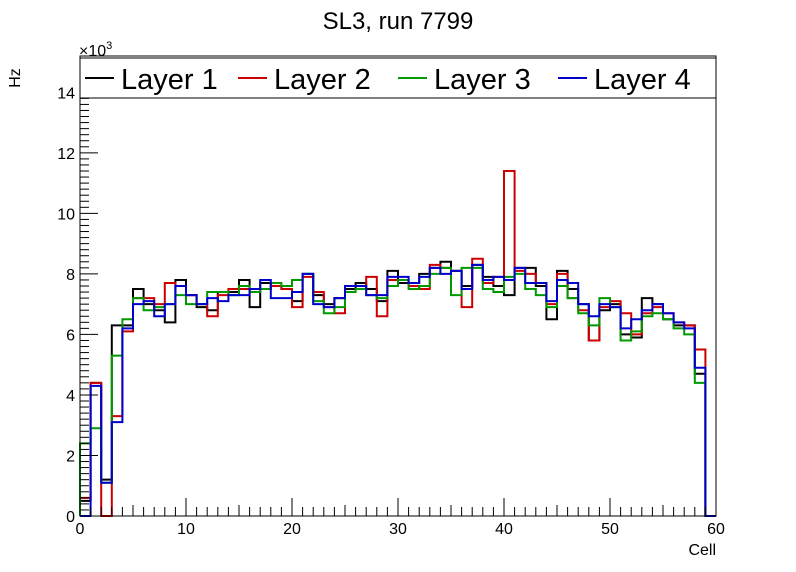 This screenshot has height=572, width=796. I want to click on y-exponent-power: 3, so click(109, 46).